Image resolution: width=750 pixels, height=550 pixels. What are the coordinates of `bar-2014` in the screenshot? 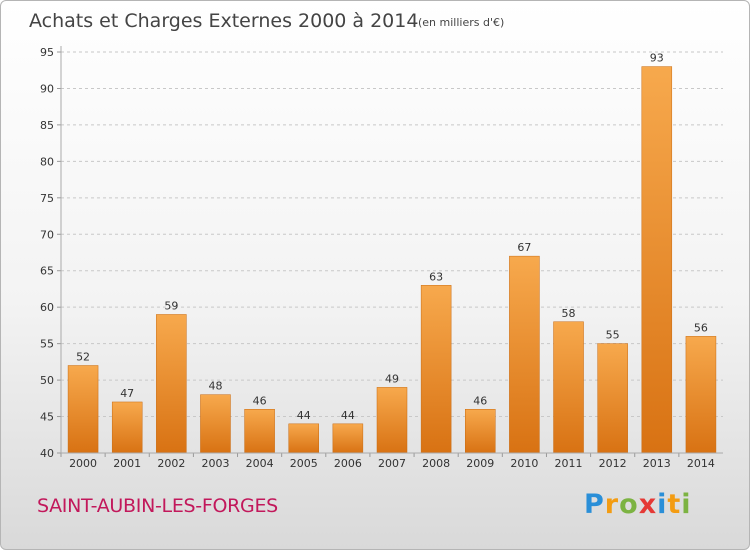 It's located at (701, 395).